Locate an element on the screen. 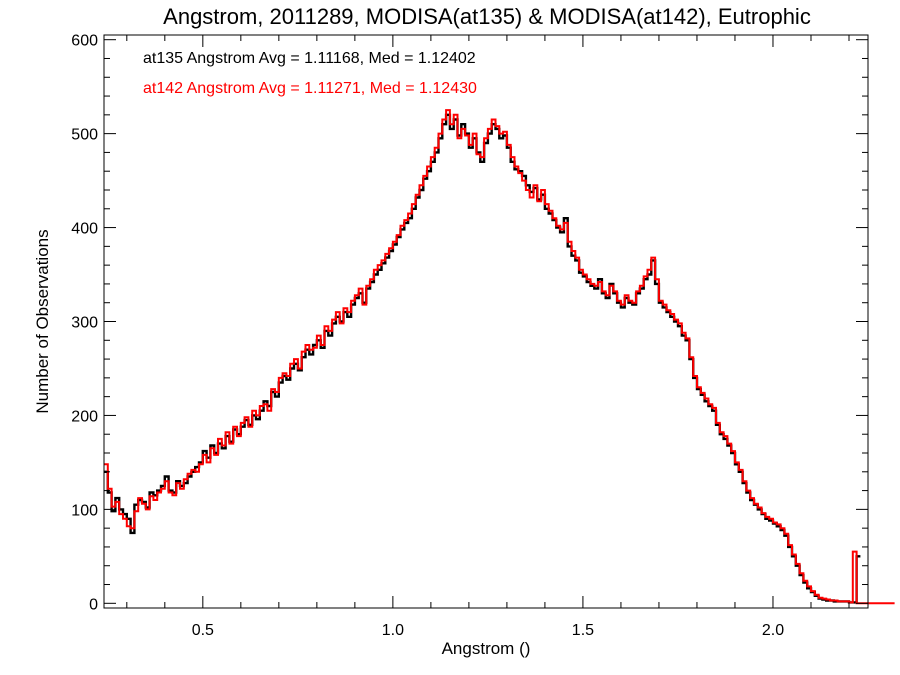 The height and width of the screenshot is (675, 900). y-tick-label: 100 is located at coordinates (84, 510).